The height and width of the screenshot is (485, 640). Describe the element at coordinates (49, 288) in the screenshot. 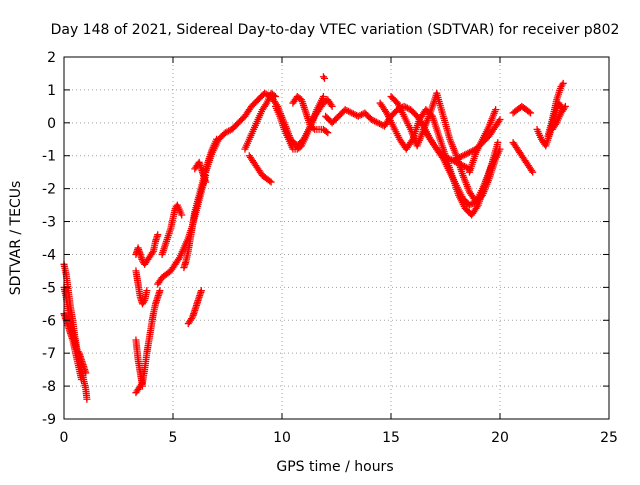

I see `y-tick-label: -5` at that location.